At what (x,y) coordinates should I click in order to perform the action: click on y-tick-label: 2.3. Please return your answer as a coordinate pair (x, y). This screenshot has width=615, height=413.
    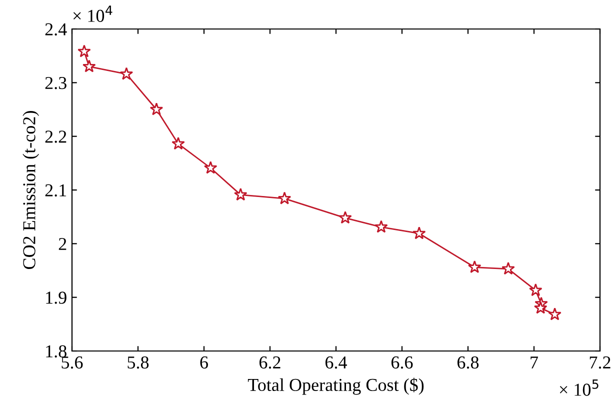
    Looking at the image, I should click on (55, 83).